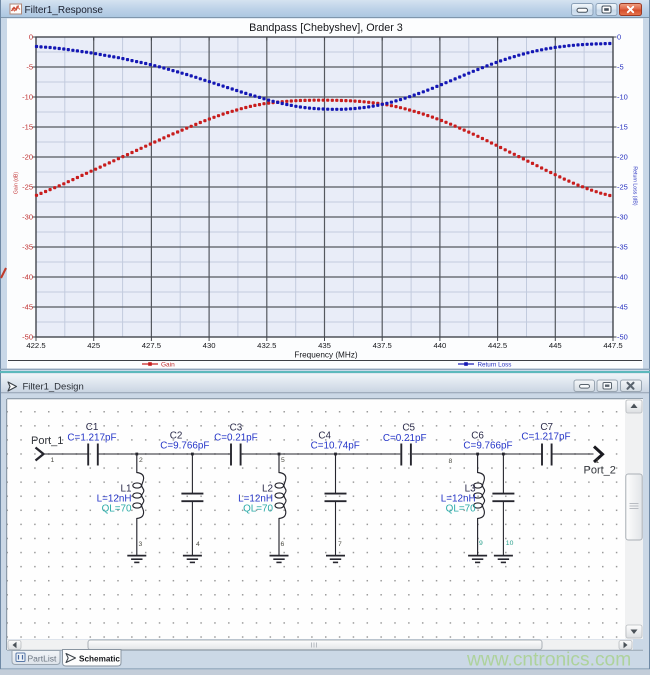 The height and width of the screenshot is (675, 650). I want to click on svg-text: L1, so click(126, 489).